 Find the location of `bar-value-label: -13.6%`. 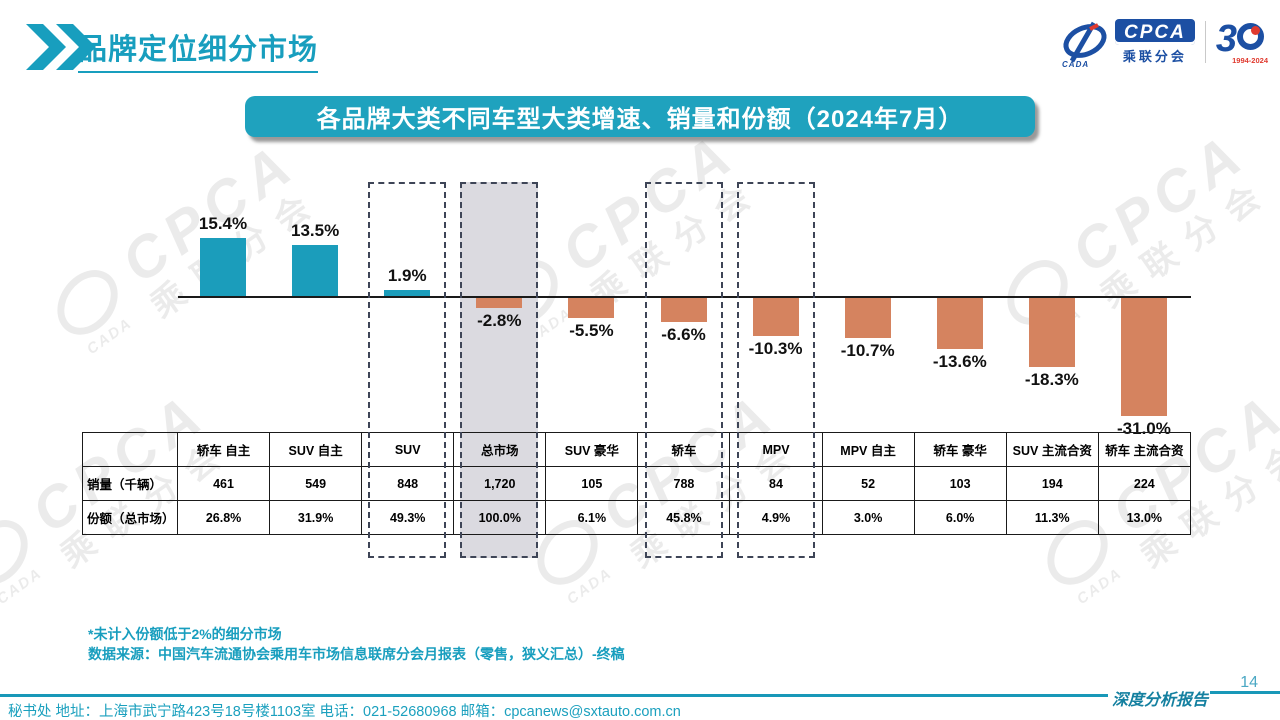

bar-value-label: -13.6% is located at coordinates (959, 362).